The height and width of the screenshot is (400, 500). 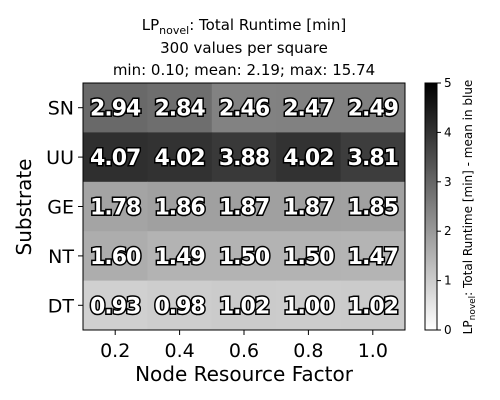 What do you see at coordinates (60, 158) in the screenshot?
I see `y-tick-label: UU` at bounding box center [60, 158].